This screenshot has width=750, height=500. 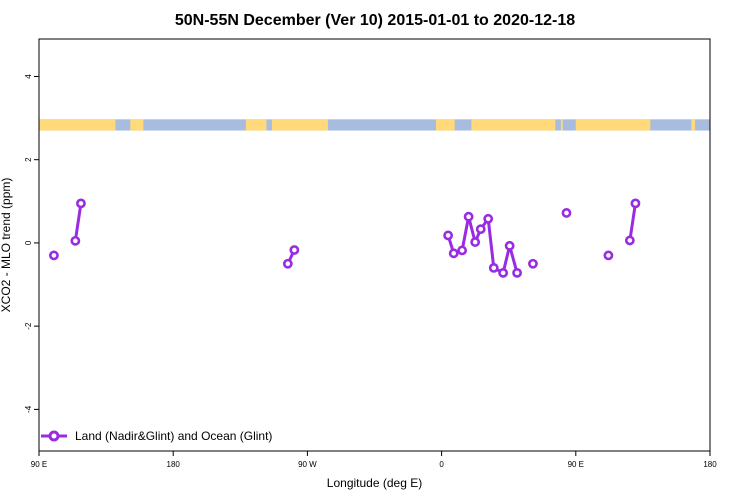 What do you see at coordinates (28, 159) in the screenshot?
I see `y-tick-label: 2` at bounding box center [28, 159].